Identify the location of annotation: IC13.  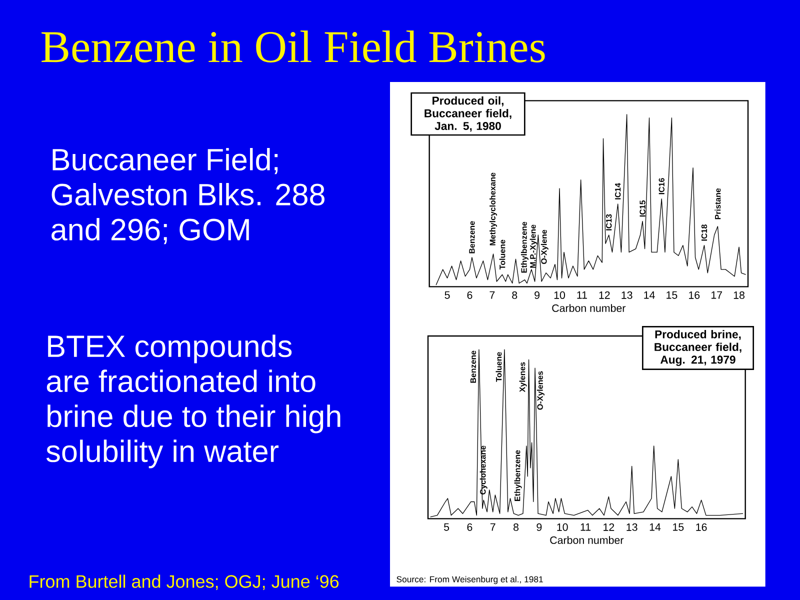
(609, 222).